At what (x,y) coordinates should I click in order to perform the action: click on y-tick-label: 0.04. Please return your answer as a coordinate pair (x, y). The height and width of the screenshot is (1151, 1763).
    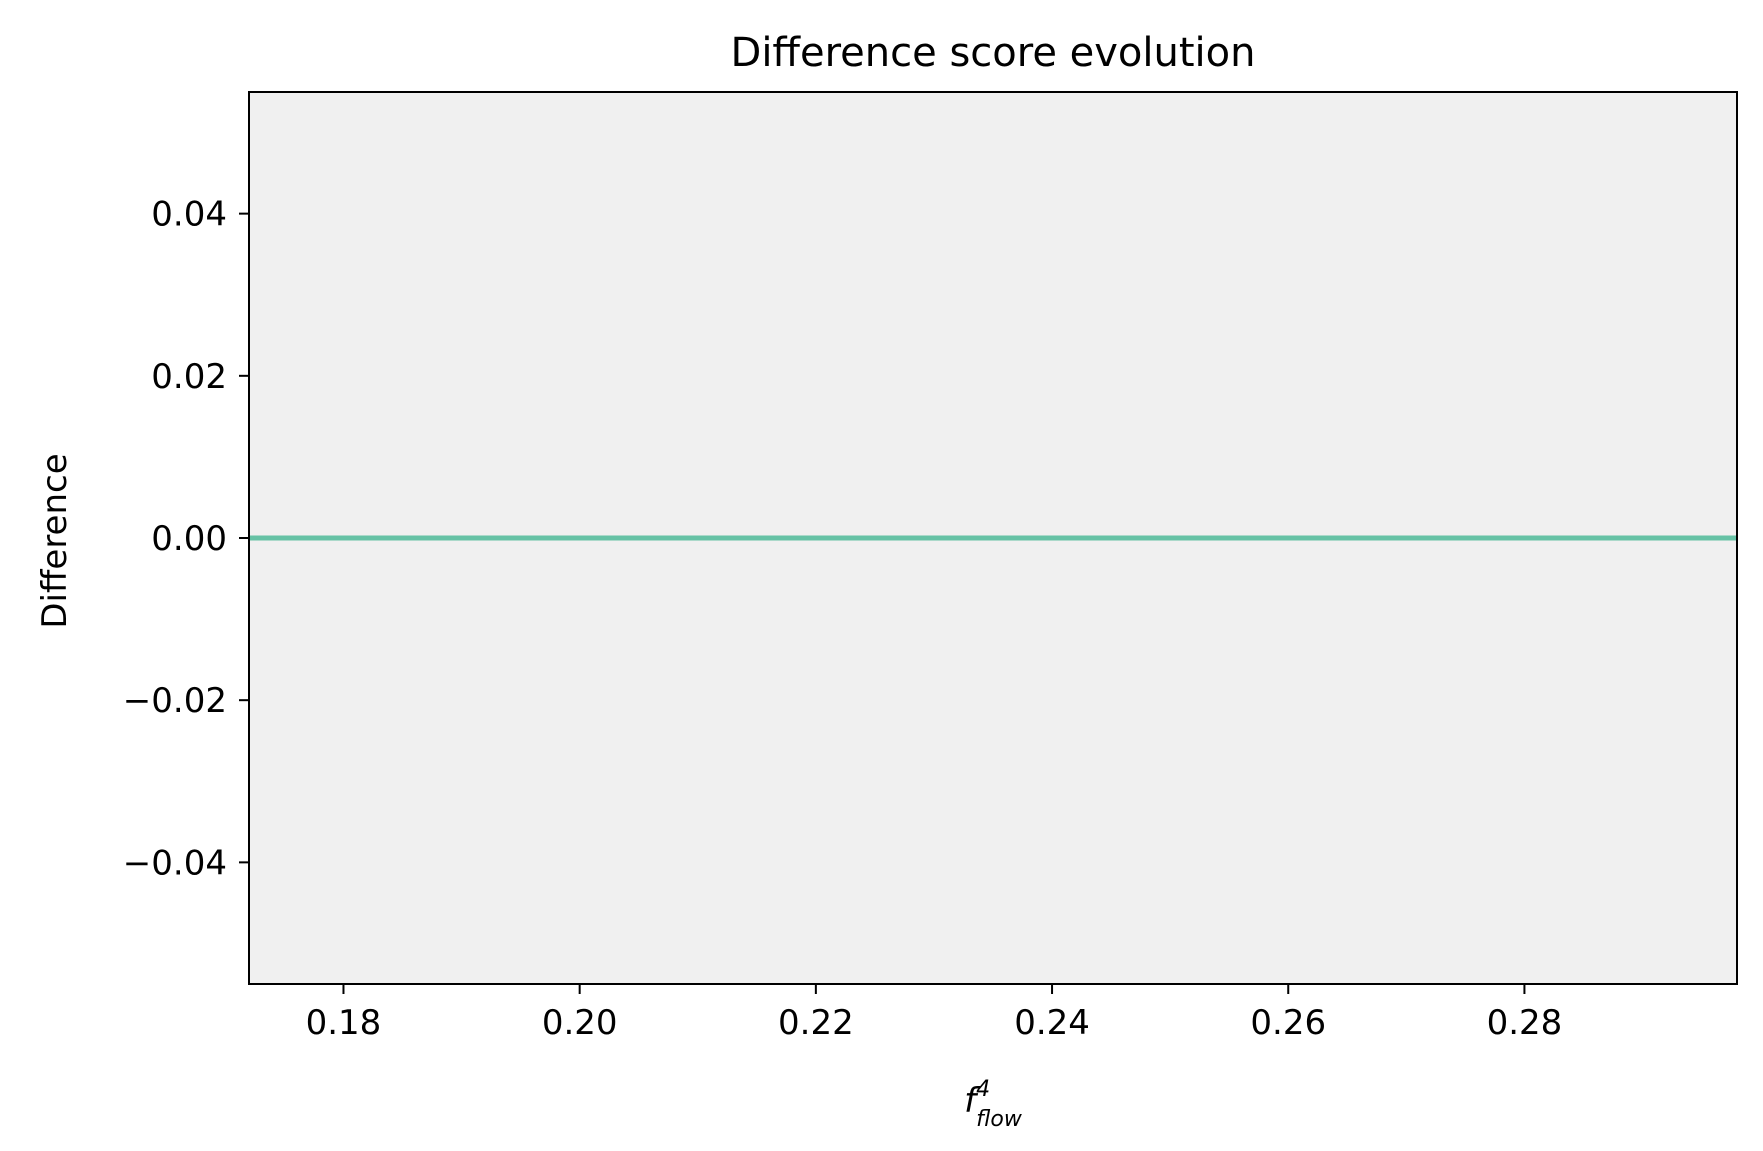
    Looking at the image, I should click on (189, 215).